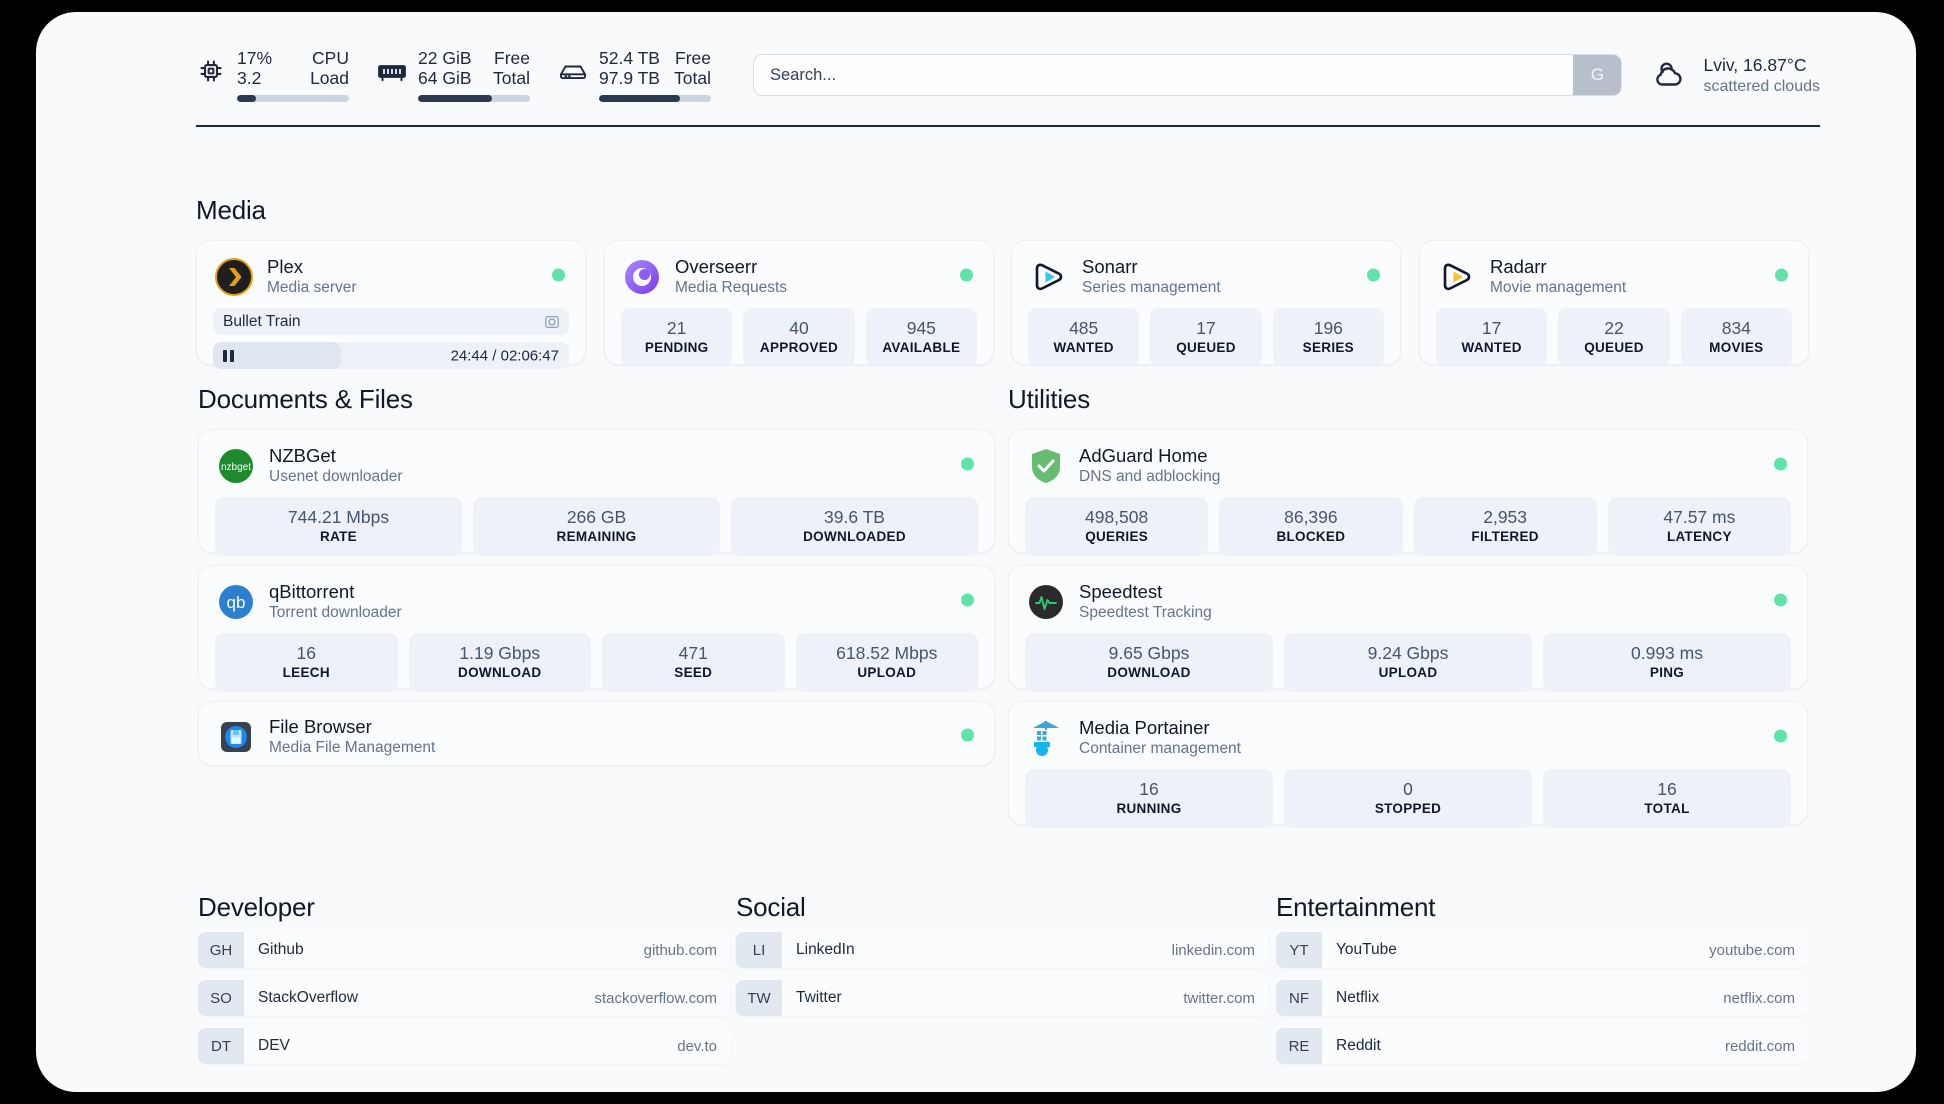  I want to click on stats-row: 21 PENDING 40 APPROVED 945 AVAILABLE, so click(799, 345).